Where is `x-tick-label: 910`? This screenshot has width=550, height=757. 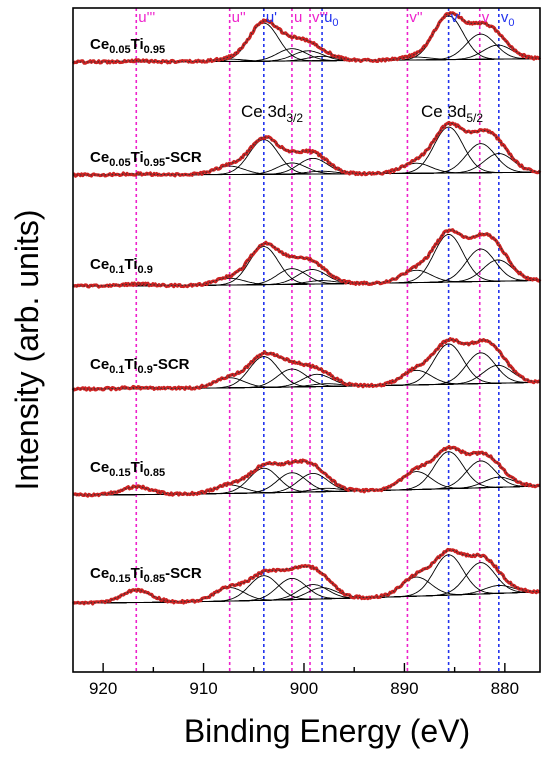 x-tick-label: 910 is located at coordinates (203, 688).